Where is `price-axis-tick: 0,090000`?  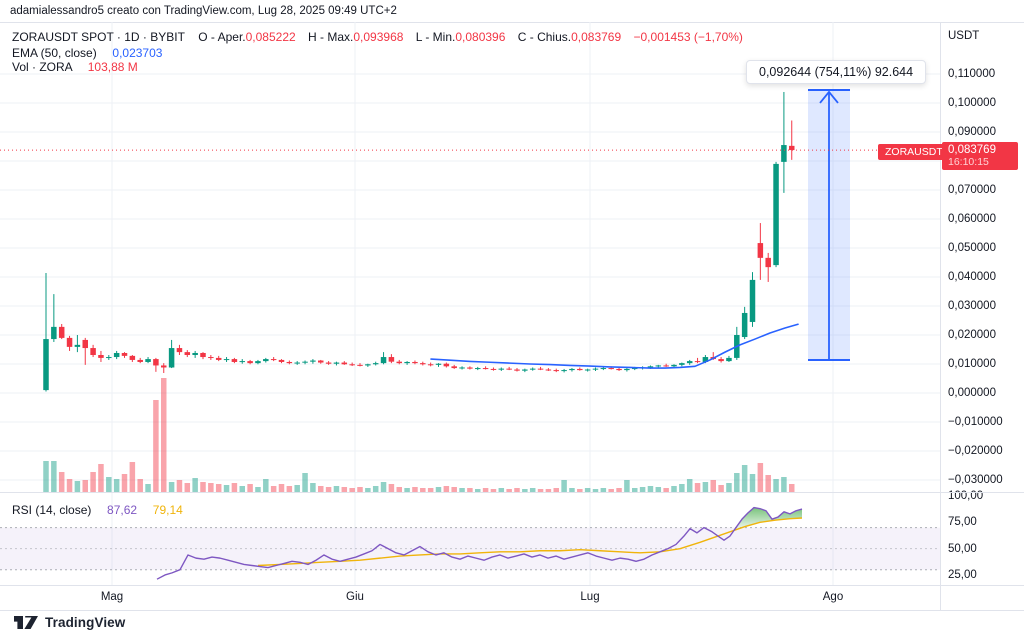 price-axis-tick: 0,090000 is located at coordinates (972, 132).